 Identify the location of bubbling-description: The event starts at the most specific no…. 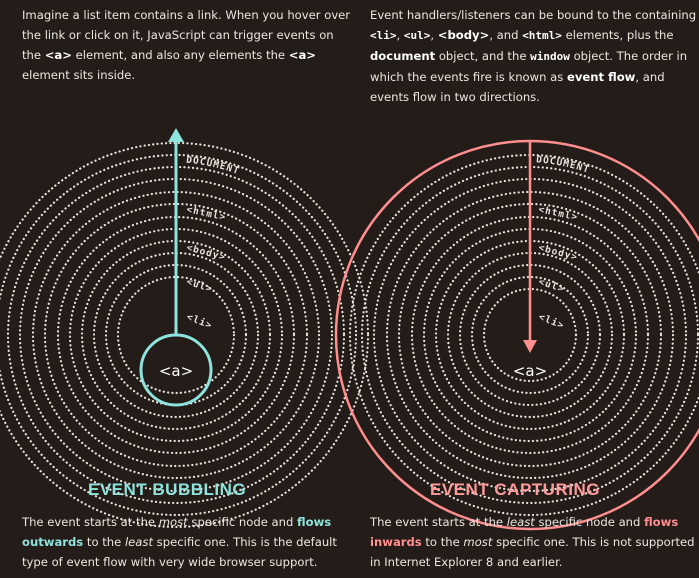
(187, 542).